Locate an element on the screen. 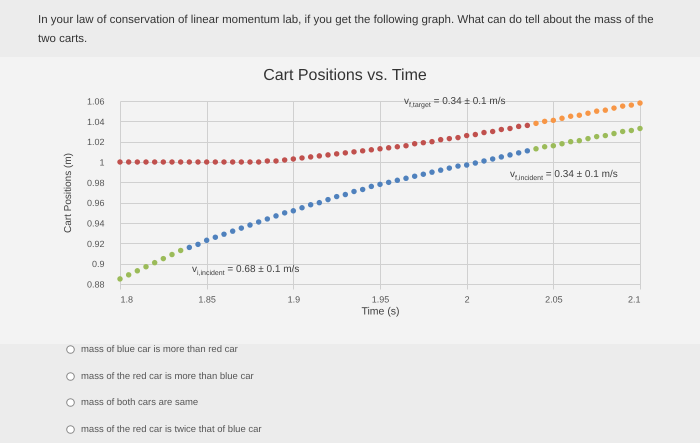 Image resolution: width=700 pixels, height=443 pixels. x-tick-label: 1.95 is located at coordinates (381, 299).